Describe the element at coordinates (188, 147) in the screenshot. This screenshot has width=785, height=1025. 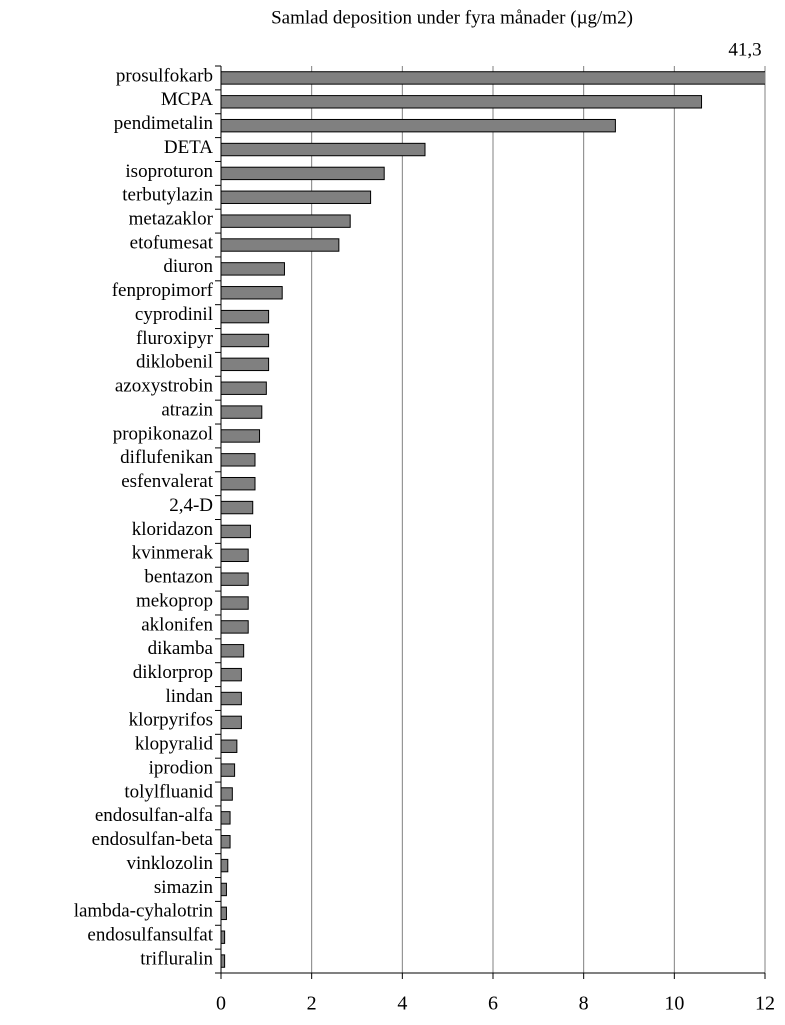
I see `y-tick-label: DETA` at that location.